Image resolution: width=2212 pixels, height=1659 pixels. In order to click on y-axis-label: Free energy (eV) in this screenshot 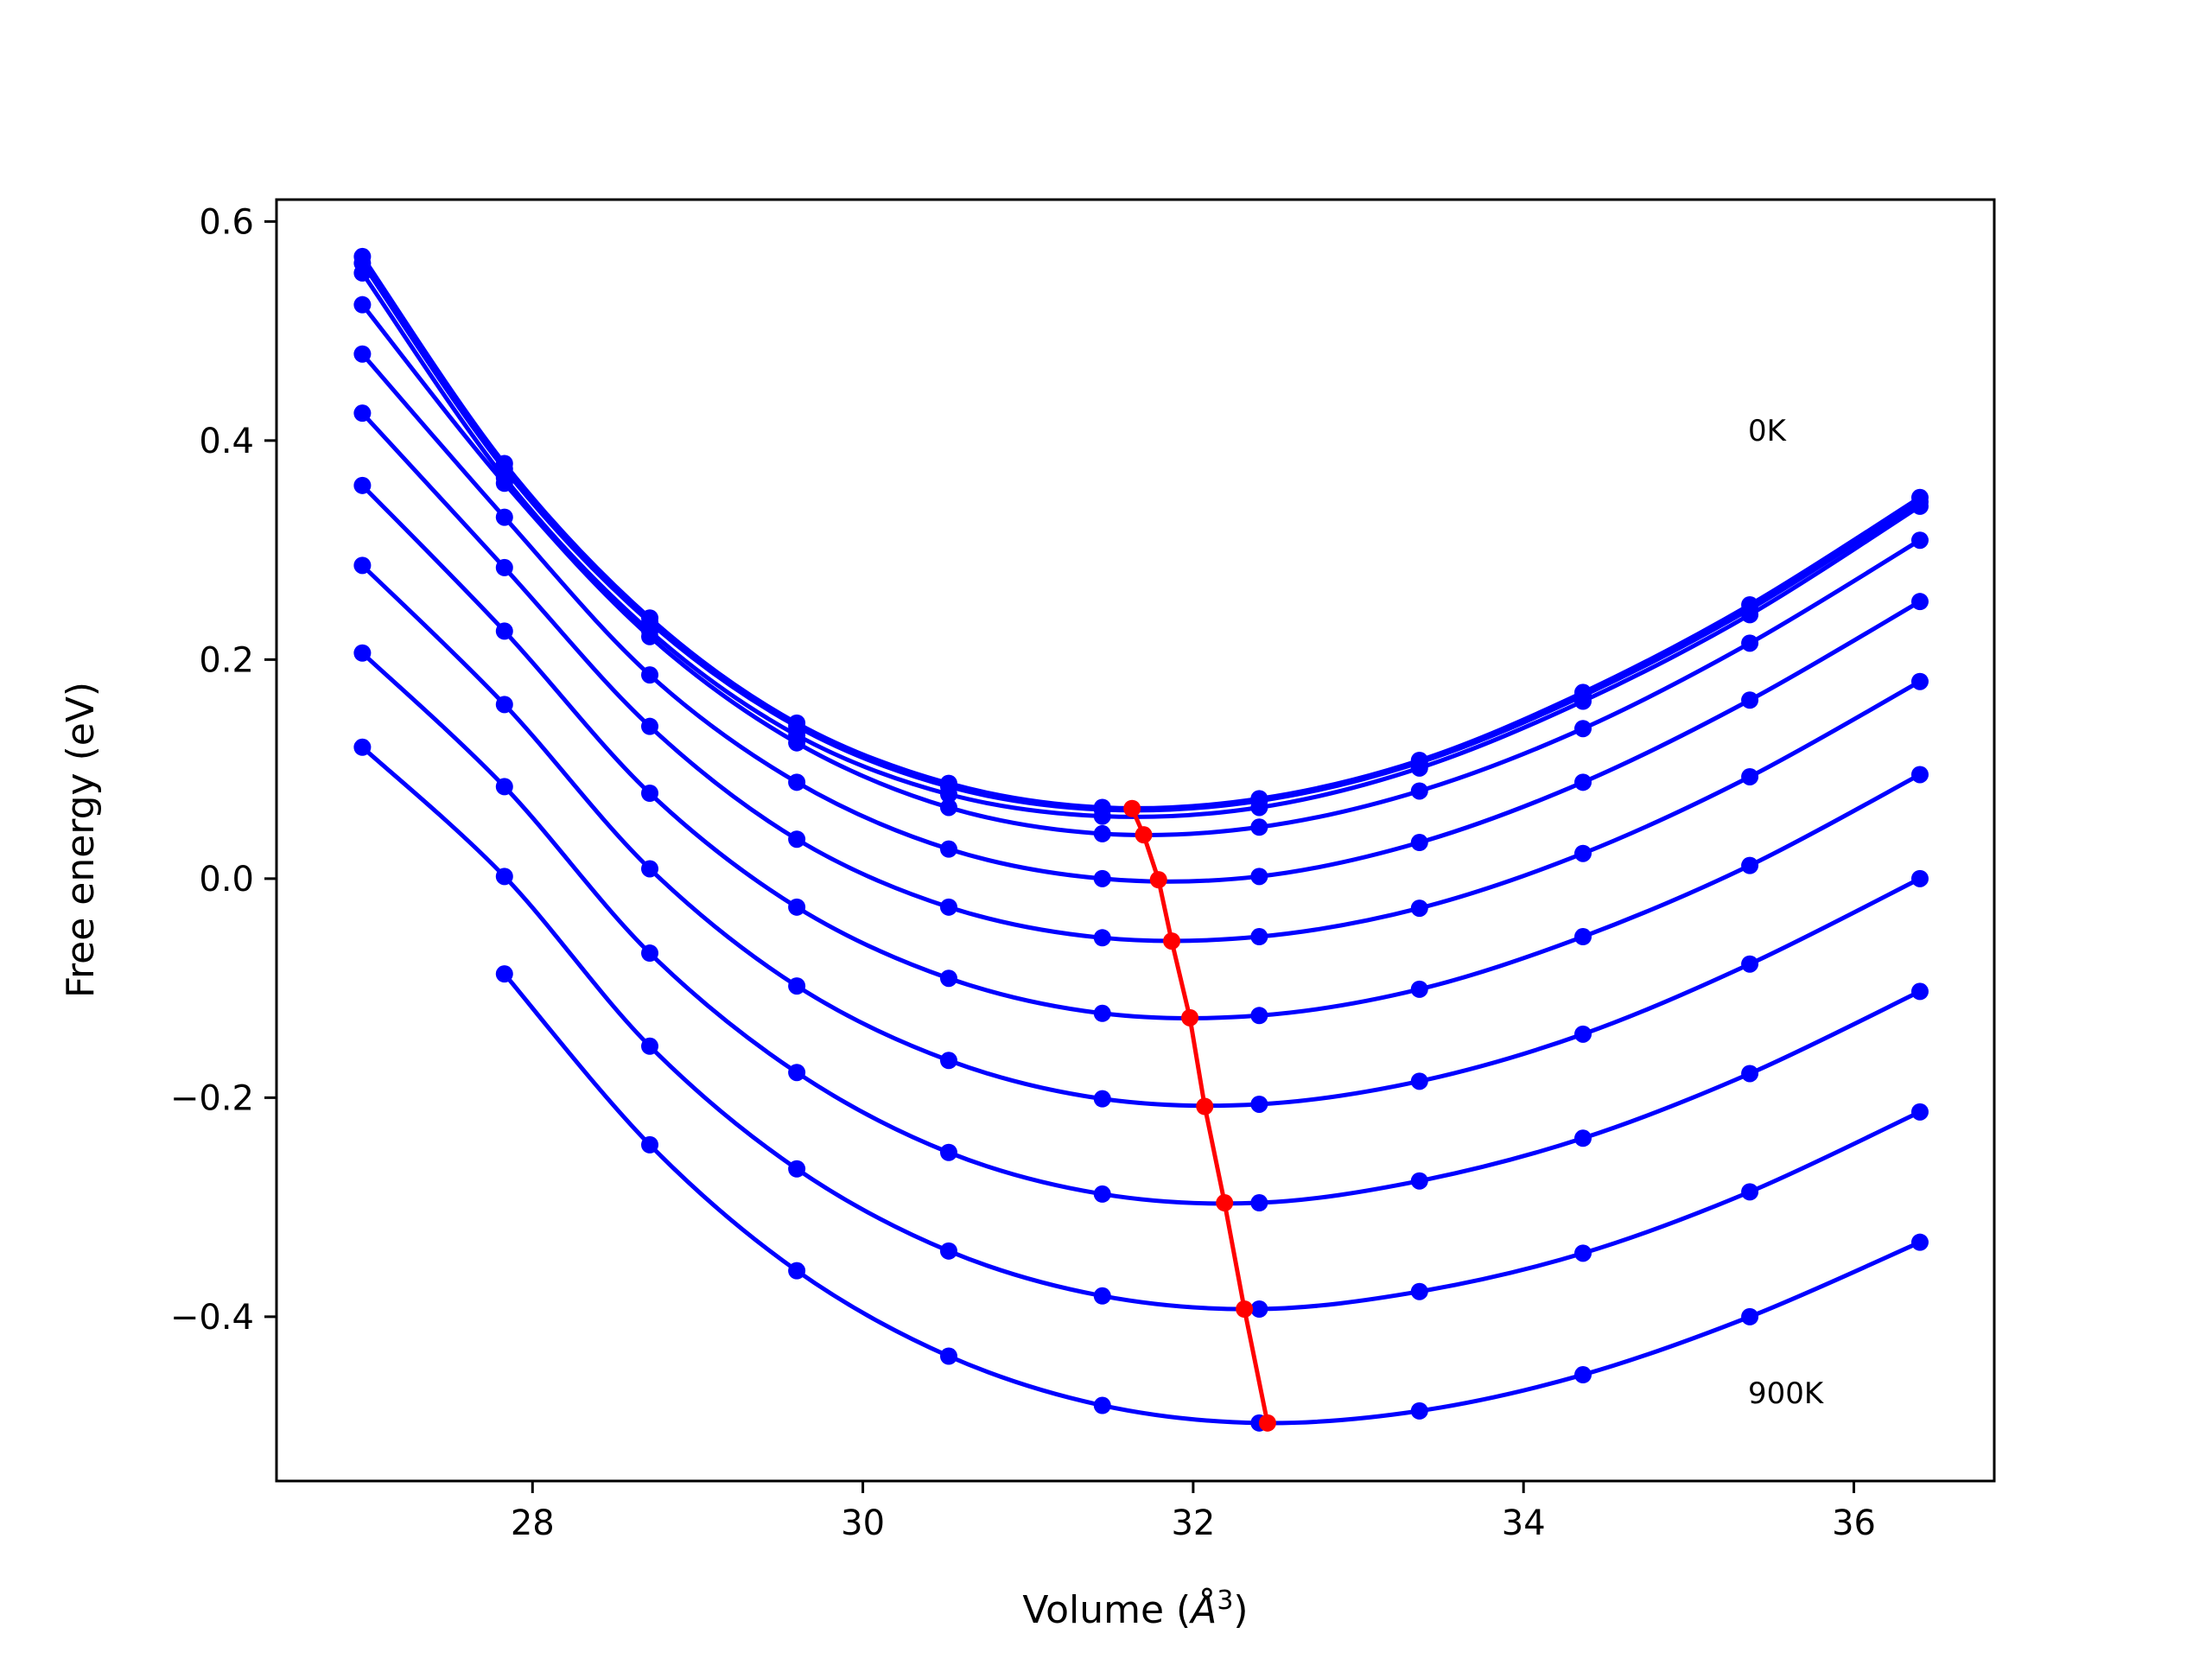, I will do `click(81, 840)`.